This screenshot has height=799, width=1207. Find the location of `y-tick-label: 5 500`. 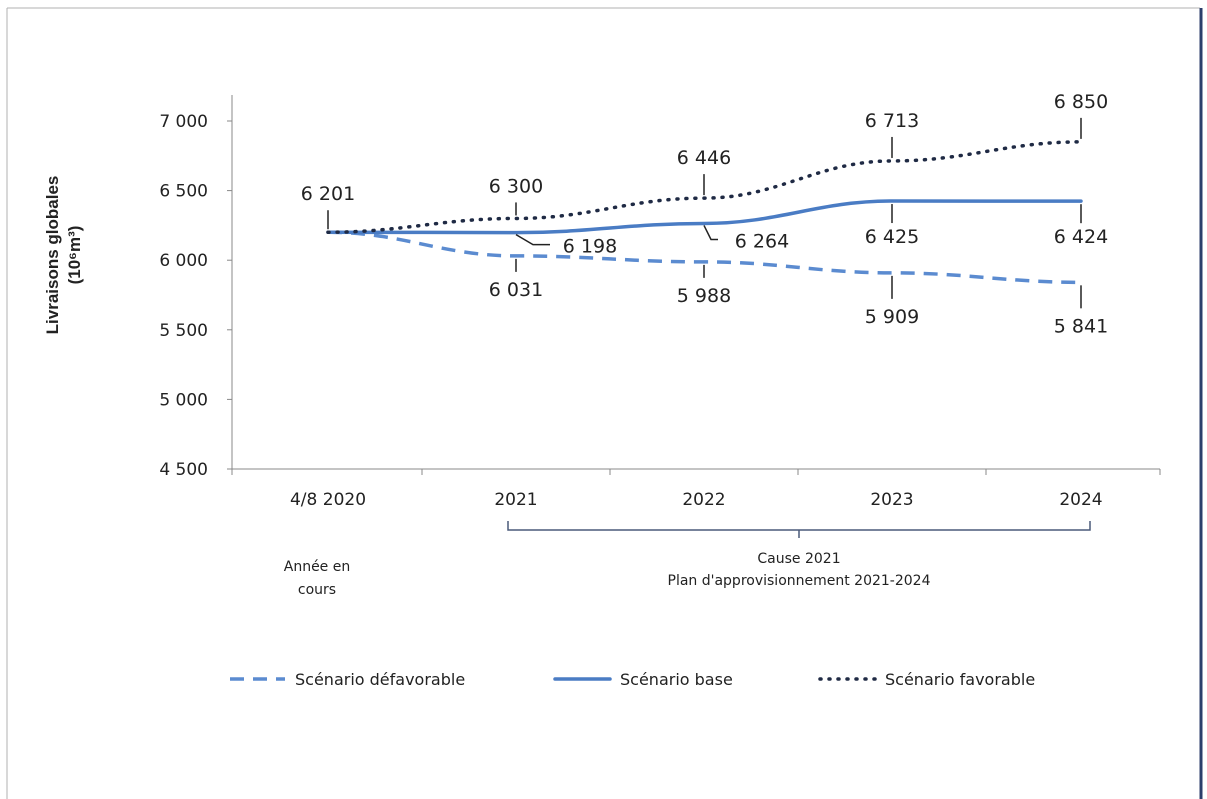

y-tick-label: 5 500 is located at coordinates (183, 331).